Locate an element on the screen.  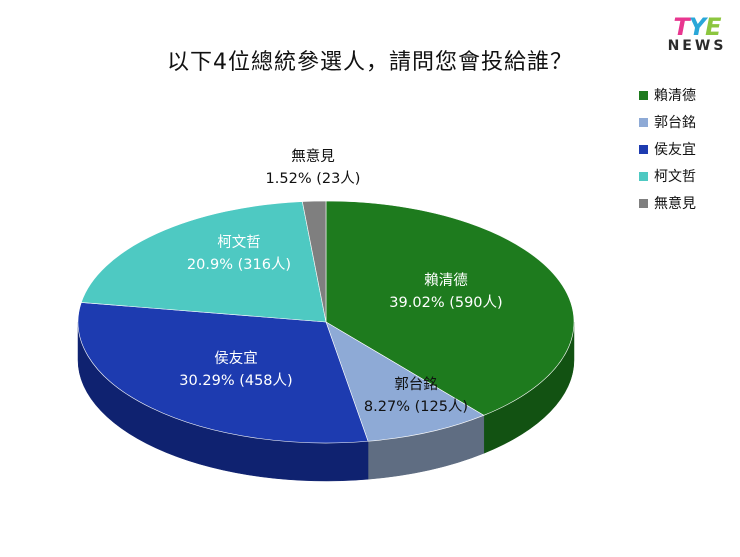
logo-letter-y: Y is located at coordinates (697, 27).